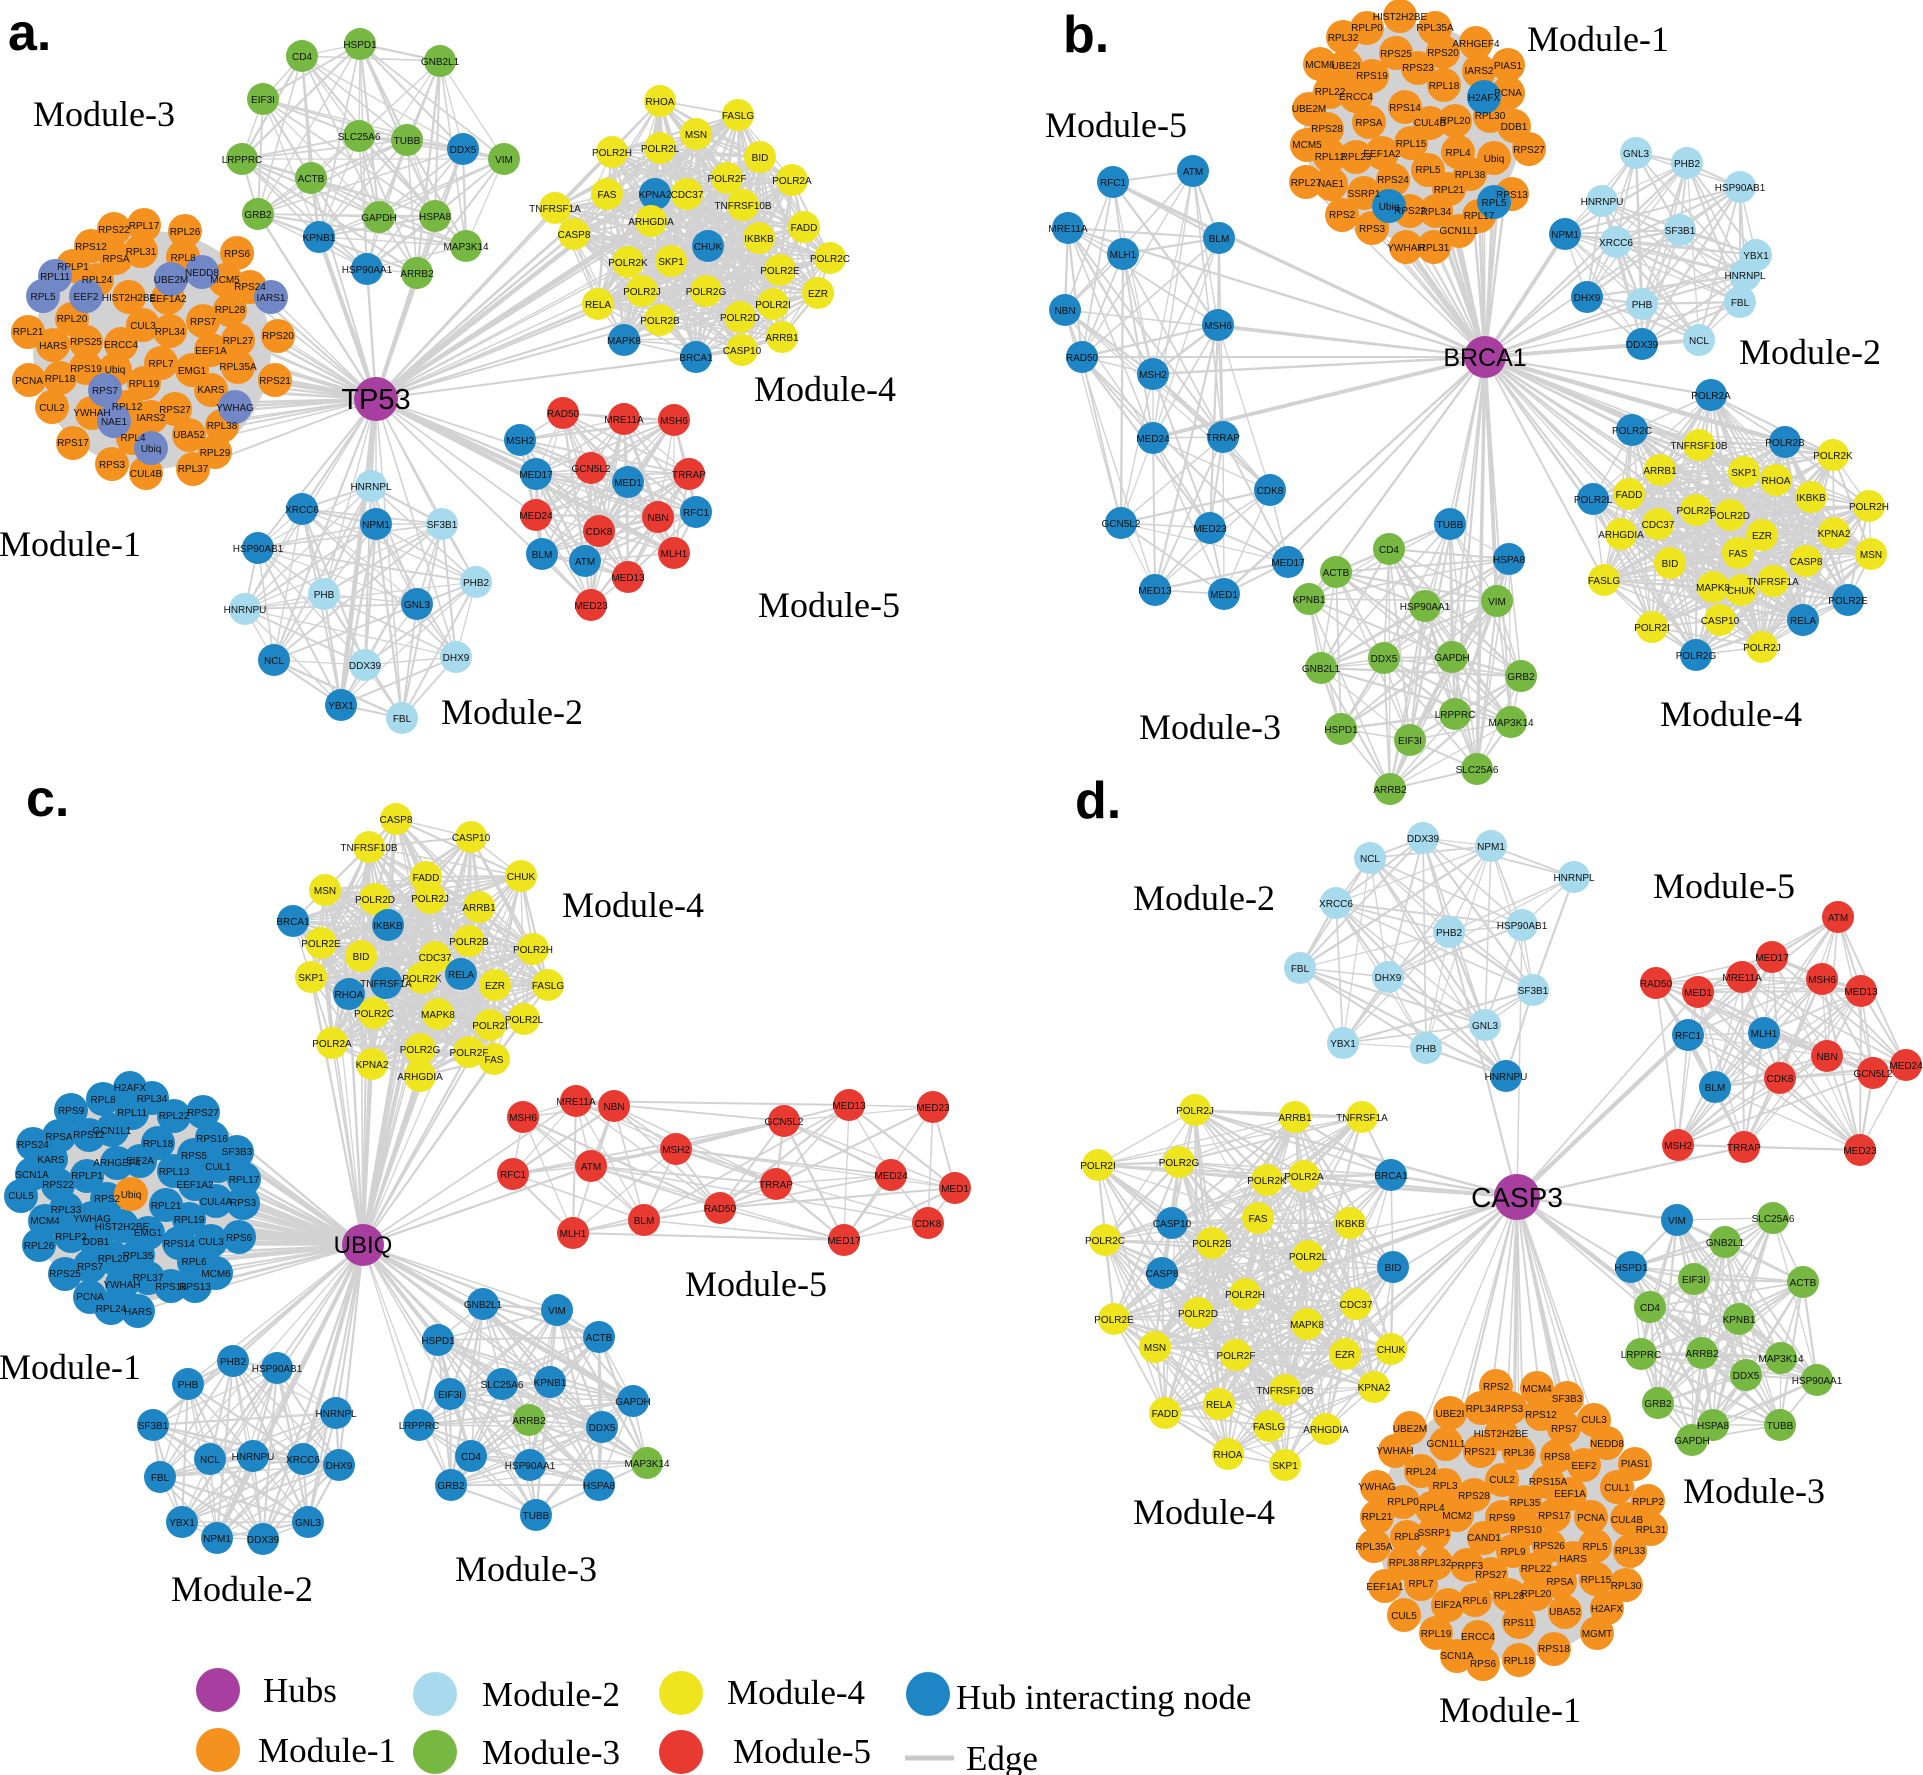  What do you see at coordinates (174, 1116) in the screenshot?
I see `svg-text: RPL22` at bounding box center [174, 1116].